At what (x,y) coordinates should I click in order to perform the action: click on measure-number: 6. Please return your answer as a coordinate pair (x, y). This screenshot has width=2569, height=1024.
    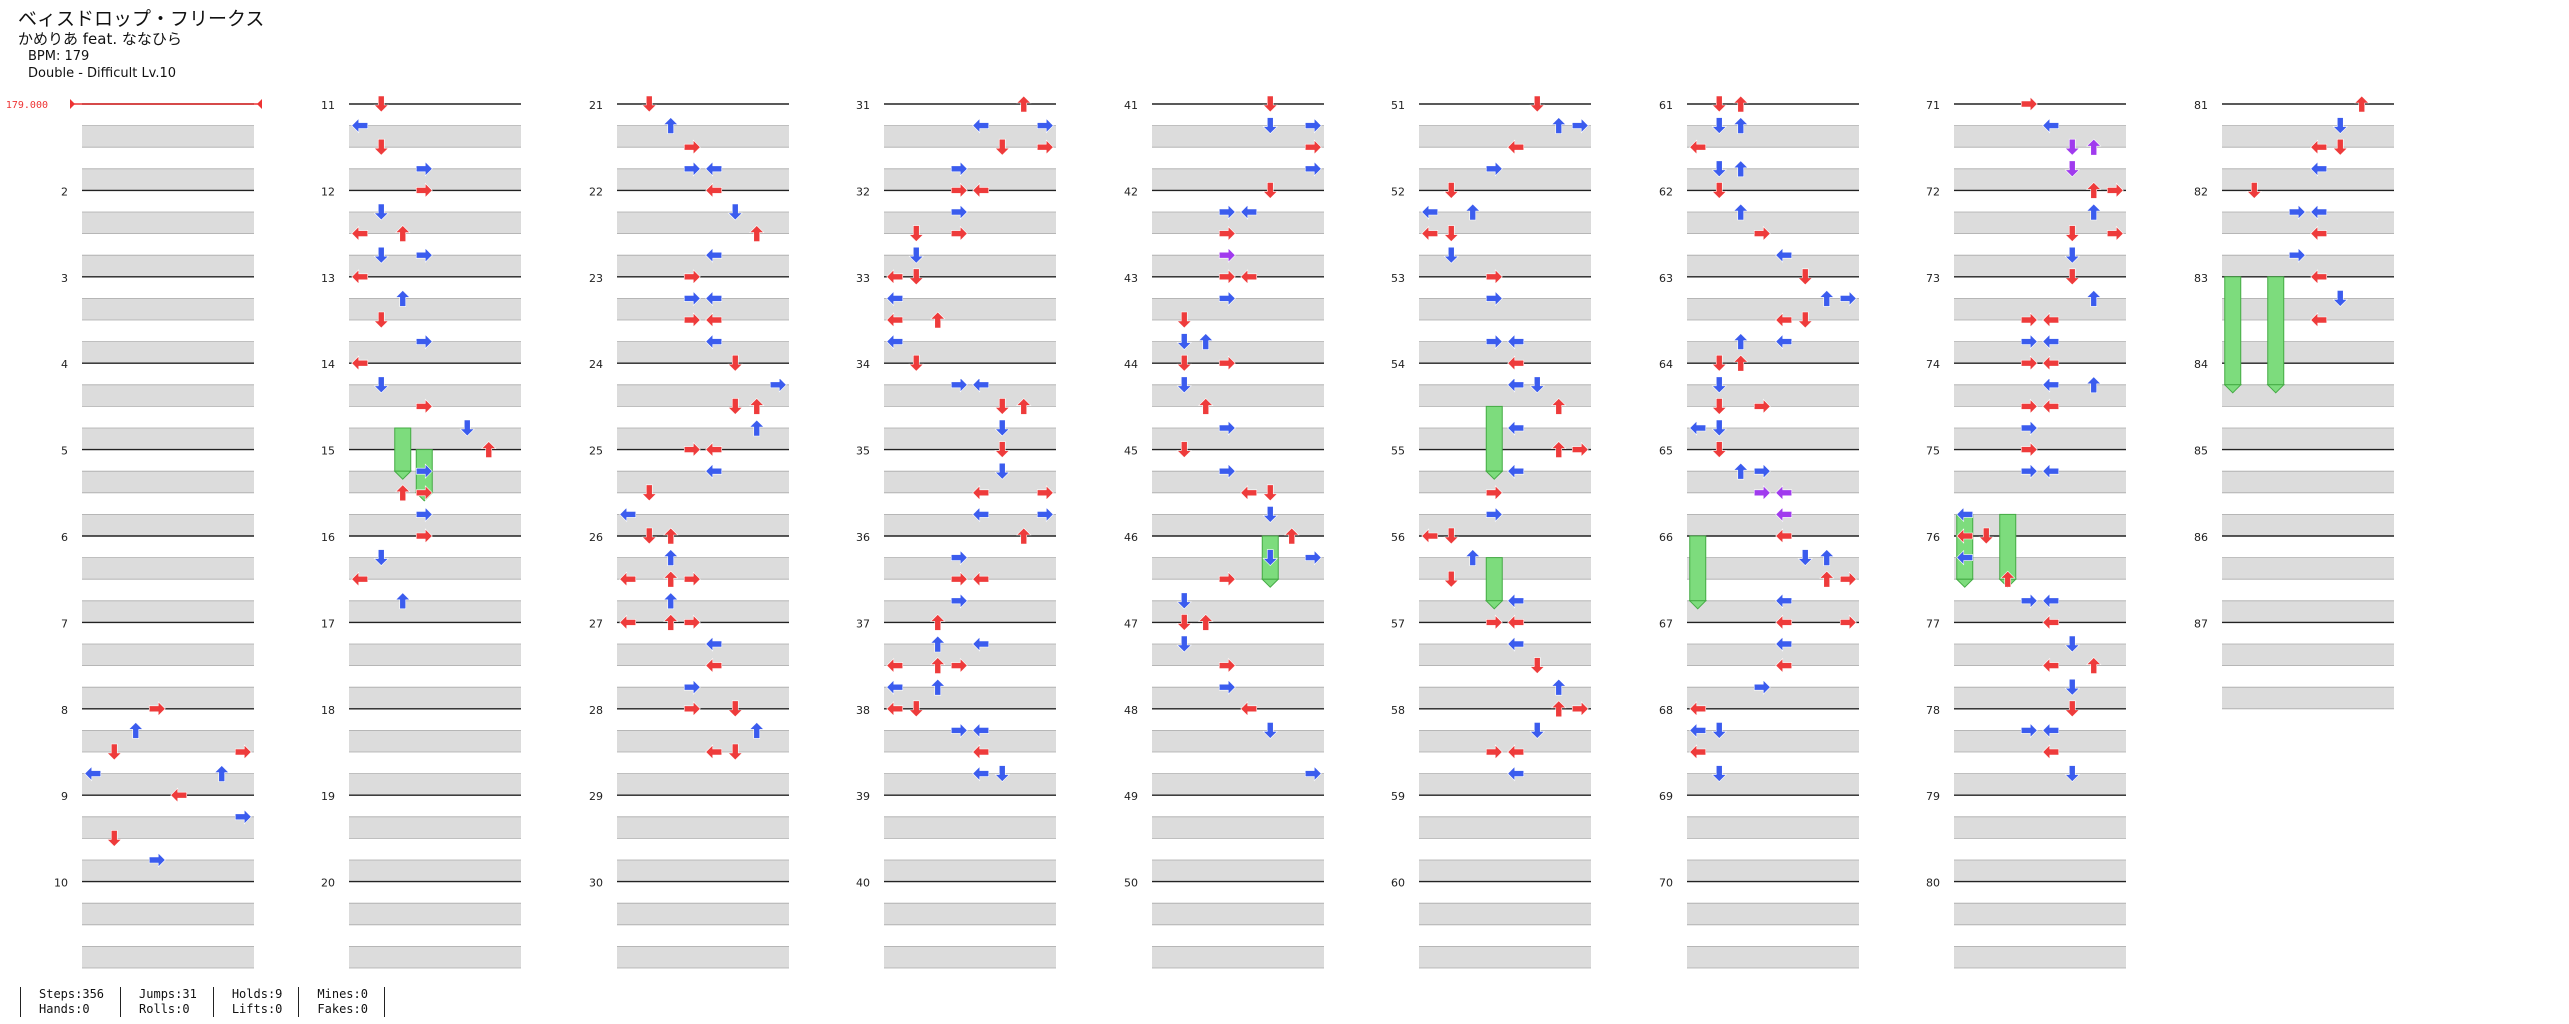
    Looking at the image, I should click on (64, 537).